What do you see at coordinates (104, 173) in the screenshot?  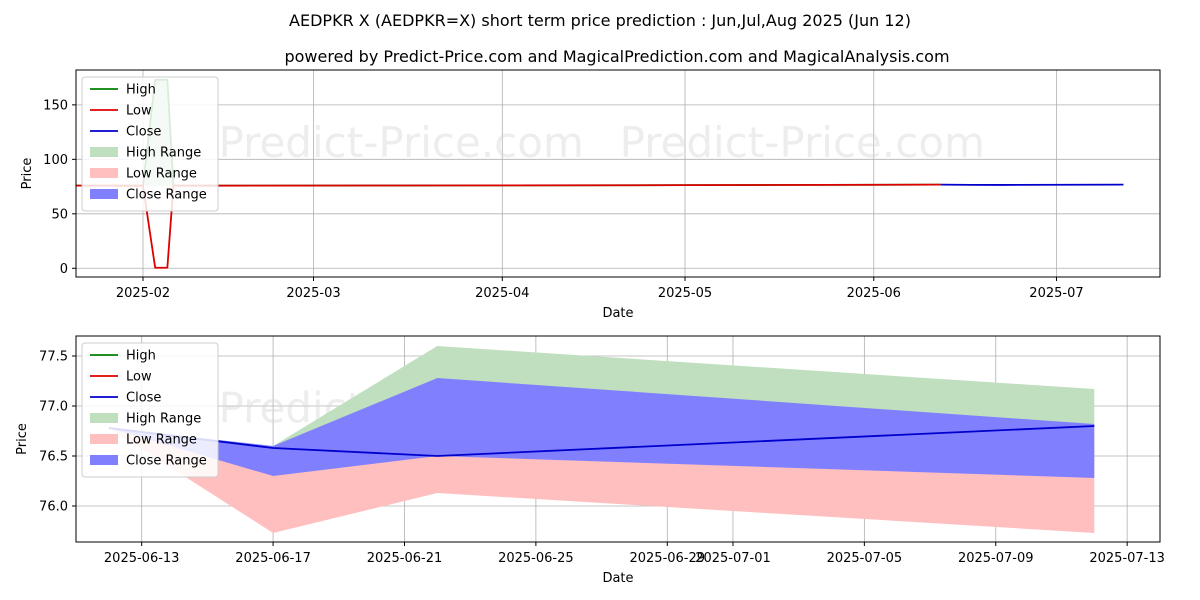 I see `top-legend-swatch-low-range` at bounding box center [104, 173].